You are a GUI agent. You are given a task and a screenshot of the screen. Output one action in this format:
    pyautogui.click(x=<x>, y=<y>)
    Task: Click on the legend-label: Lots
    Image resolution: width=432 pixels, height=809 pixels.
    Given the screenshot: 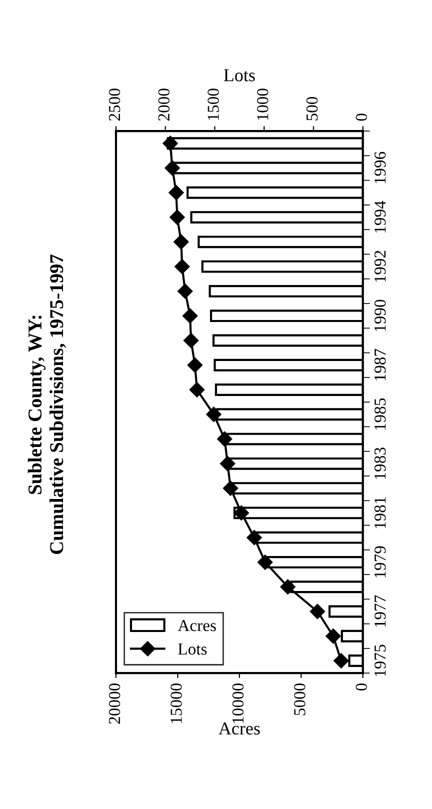 What is the action you would take?
    pyautogui.click(x=192, y=649)
    